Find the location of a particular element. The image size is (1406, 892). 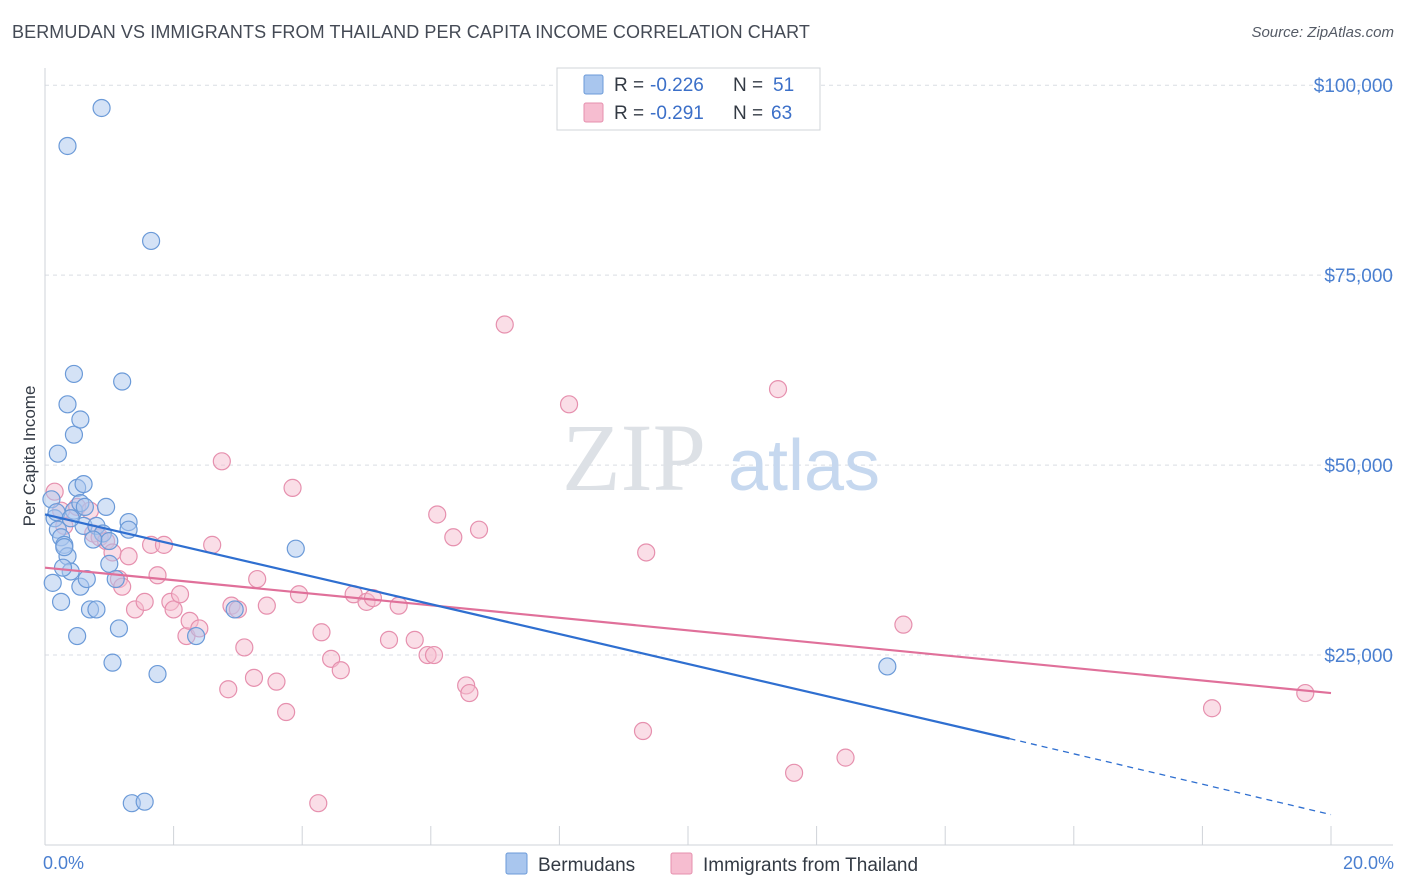

legend-n-label-2: N = is located at coordinates (748, 113).